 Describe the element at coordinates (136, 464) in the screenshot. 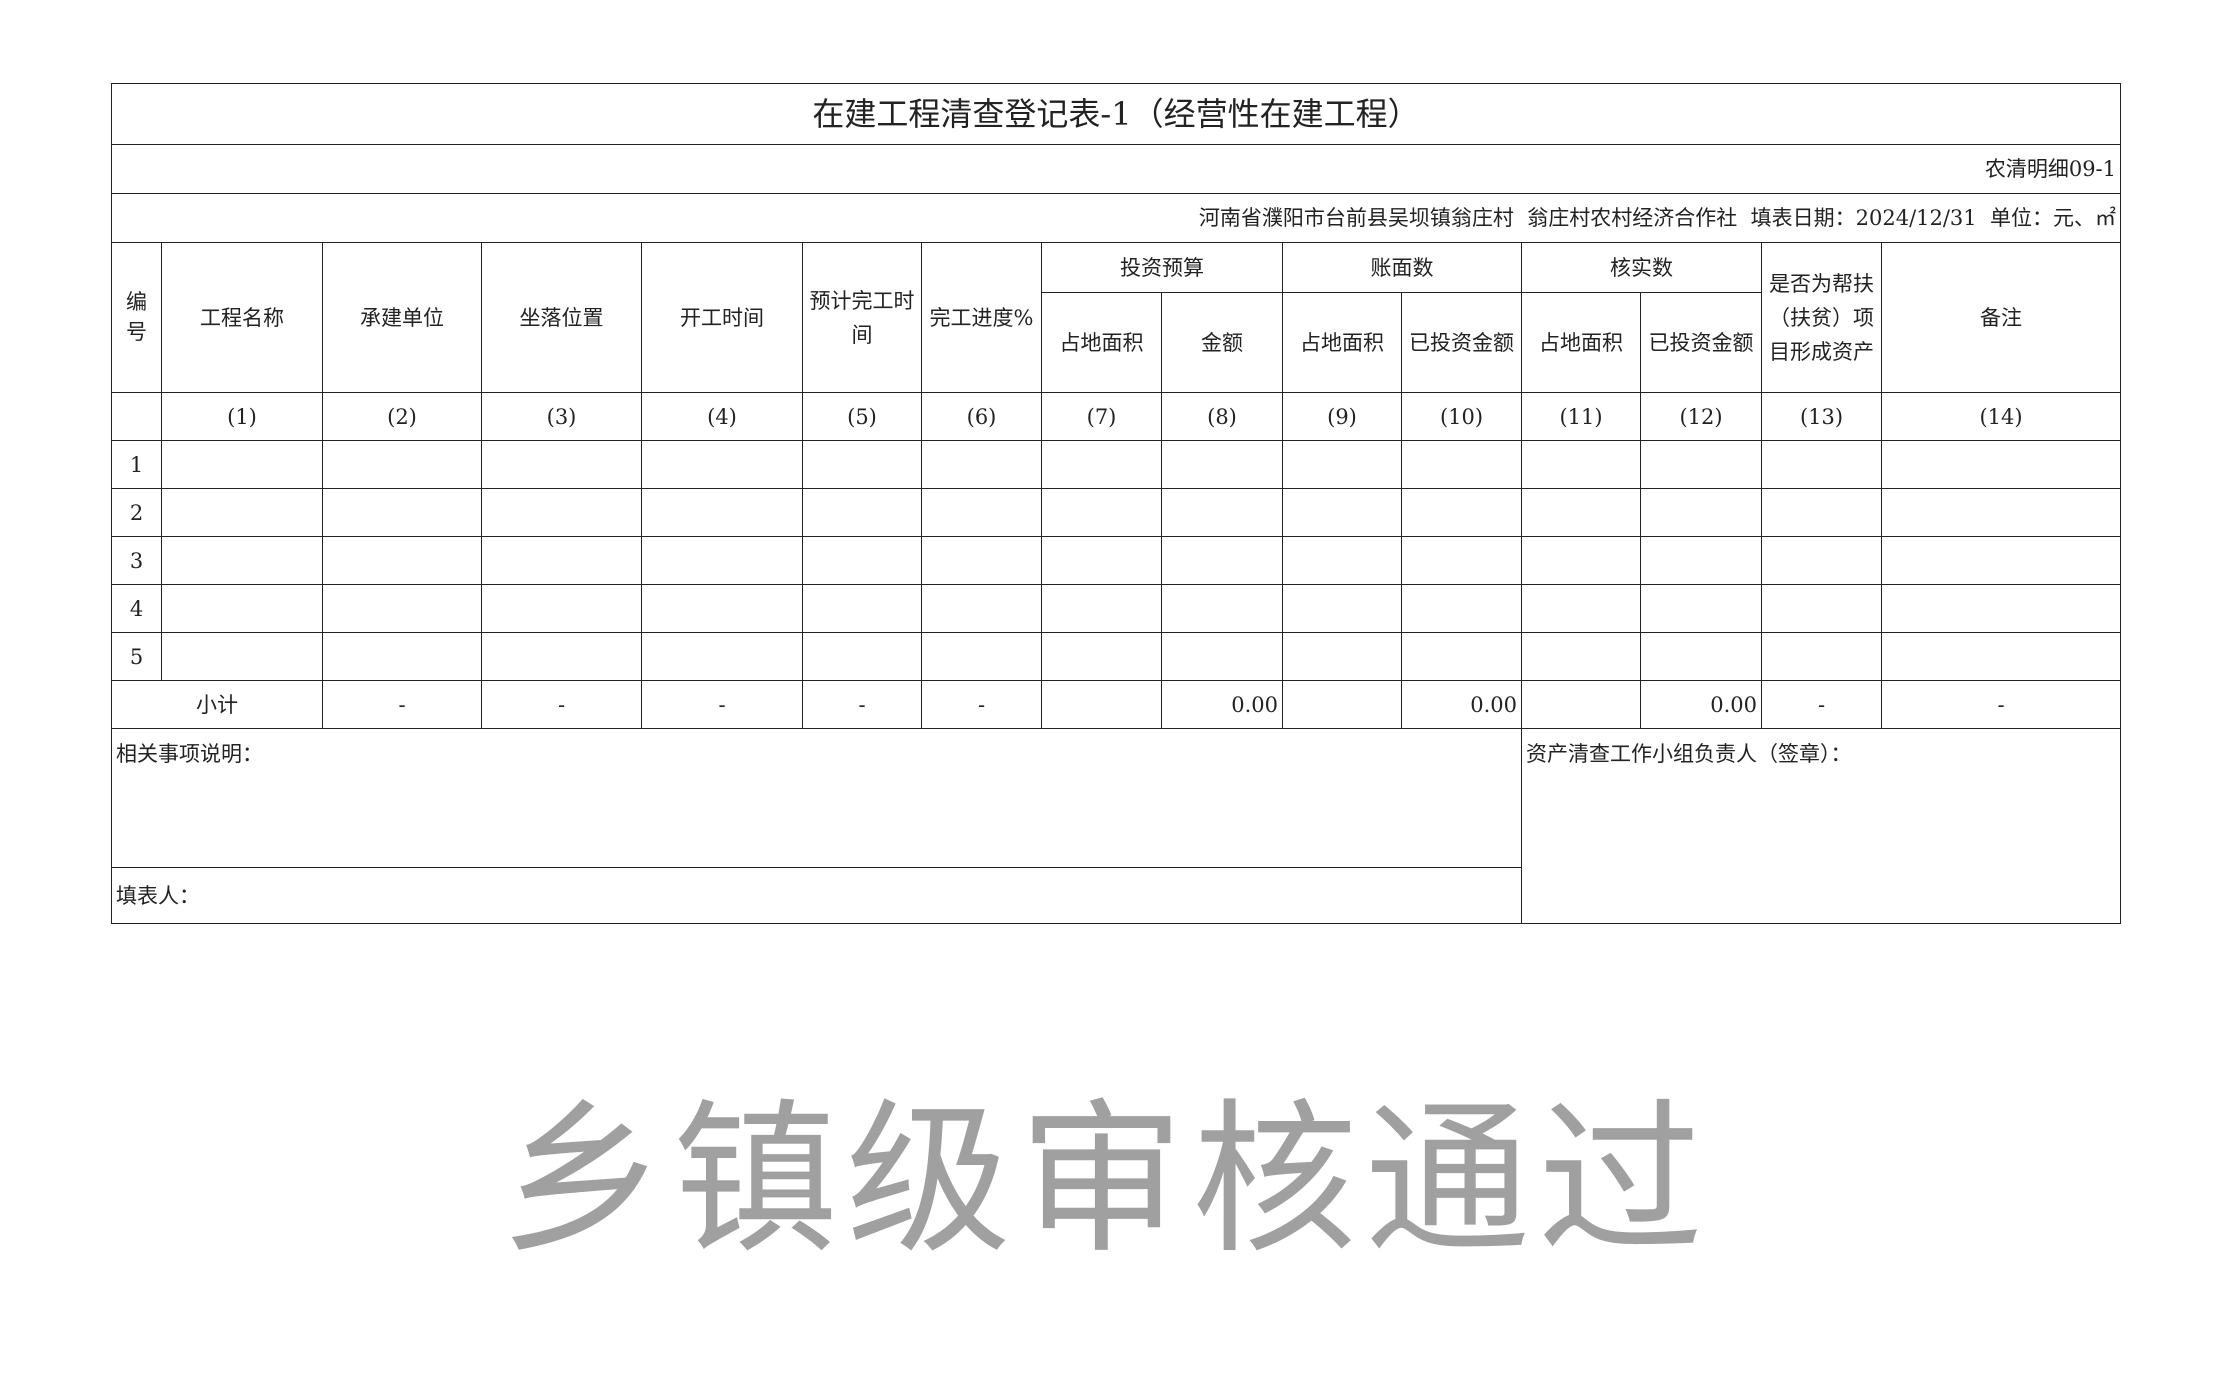

I see `row-number: 1` at that location.